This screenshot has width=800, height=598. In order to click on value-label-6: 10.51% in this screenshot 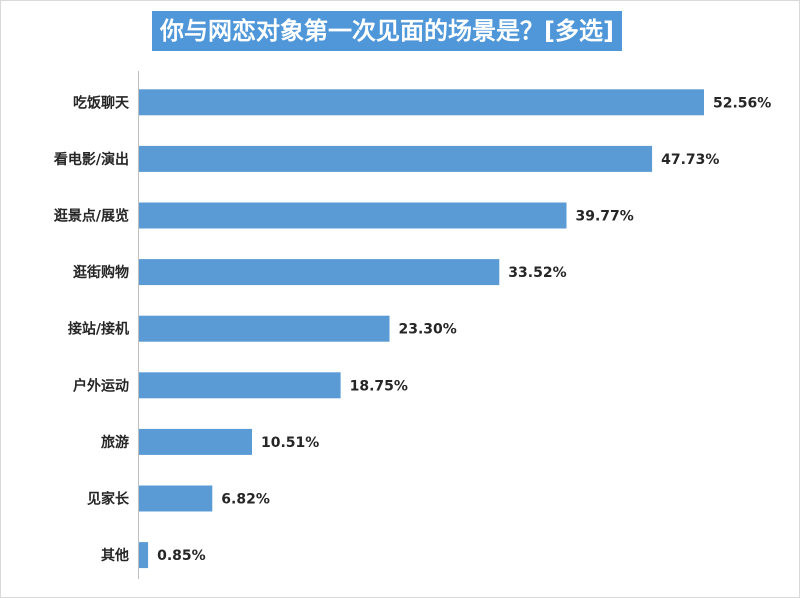, I will do `click(290, 443)`.